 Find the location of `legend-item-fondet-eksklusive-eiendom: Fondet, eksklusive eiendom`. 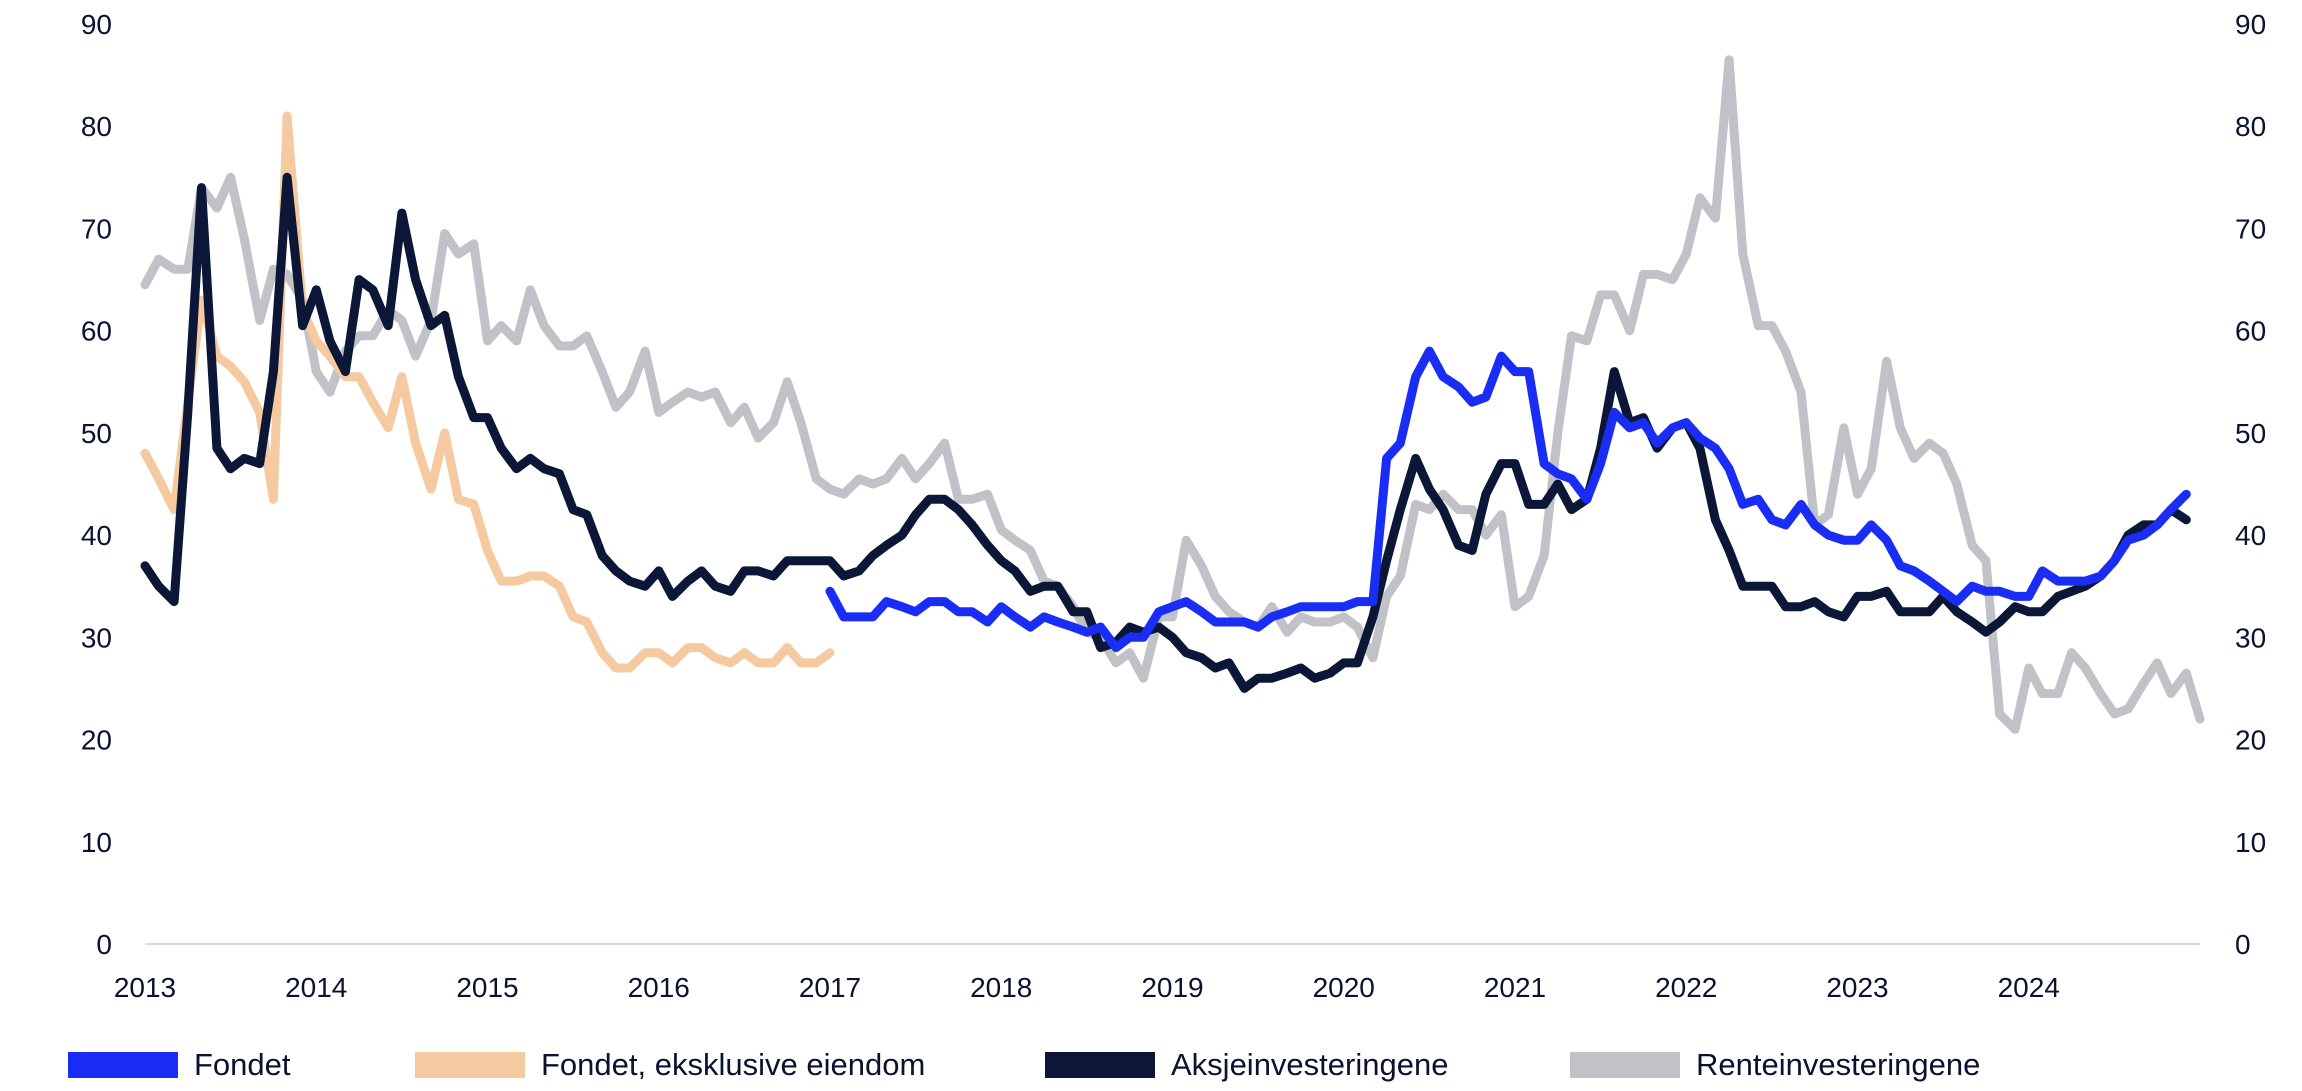

legend-item-fondet-eksklusive-eiendom: Fondet, eksklusive eiendom is located at coordinates (670, 1065).